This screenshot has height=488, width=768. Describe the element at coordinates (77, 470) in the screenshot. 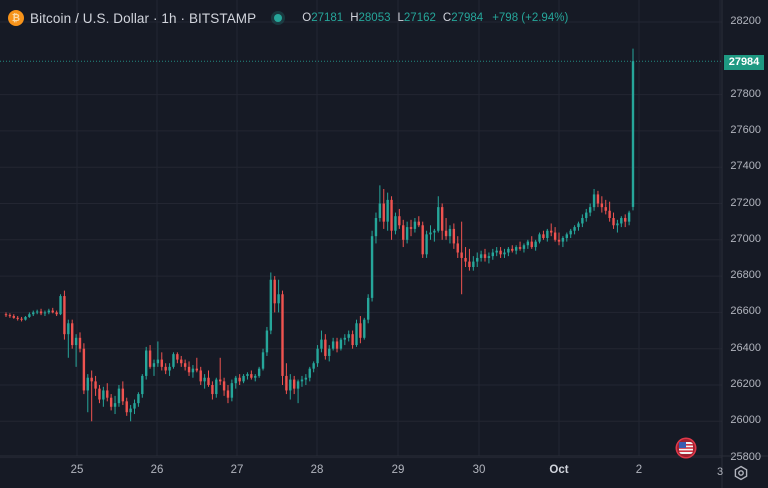

I see `time-axis-label: 25` at that location.